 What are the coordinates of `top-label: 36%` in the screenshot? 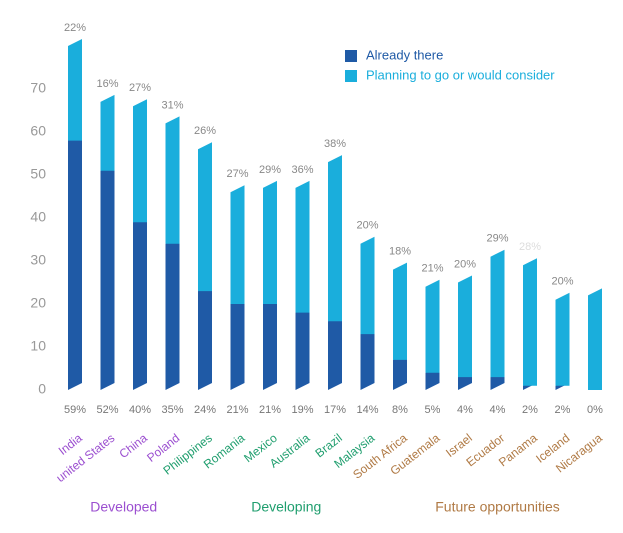 It's located at (302, 170).